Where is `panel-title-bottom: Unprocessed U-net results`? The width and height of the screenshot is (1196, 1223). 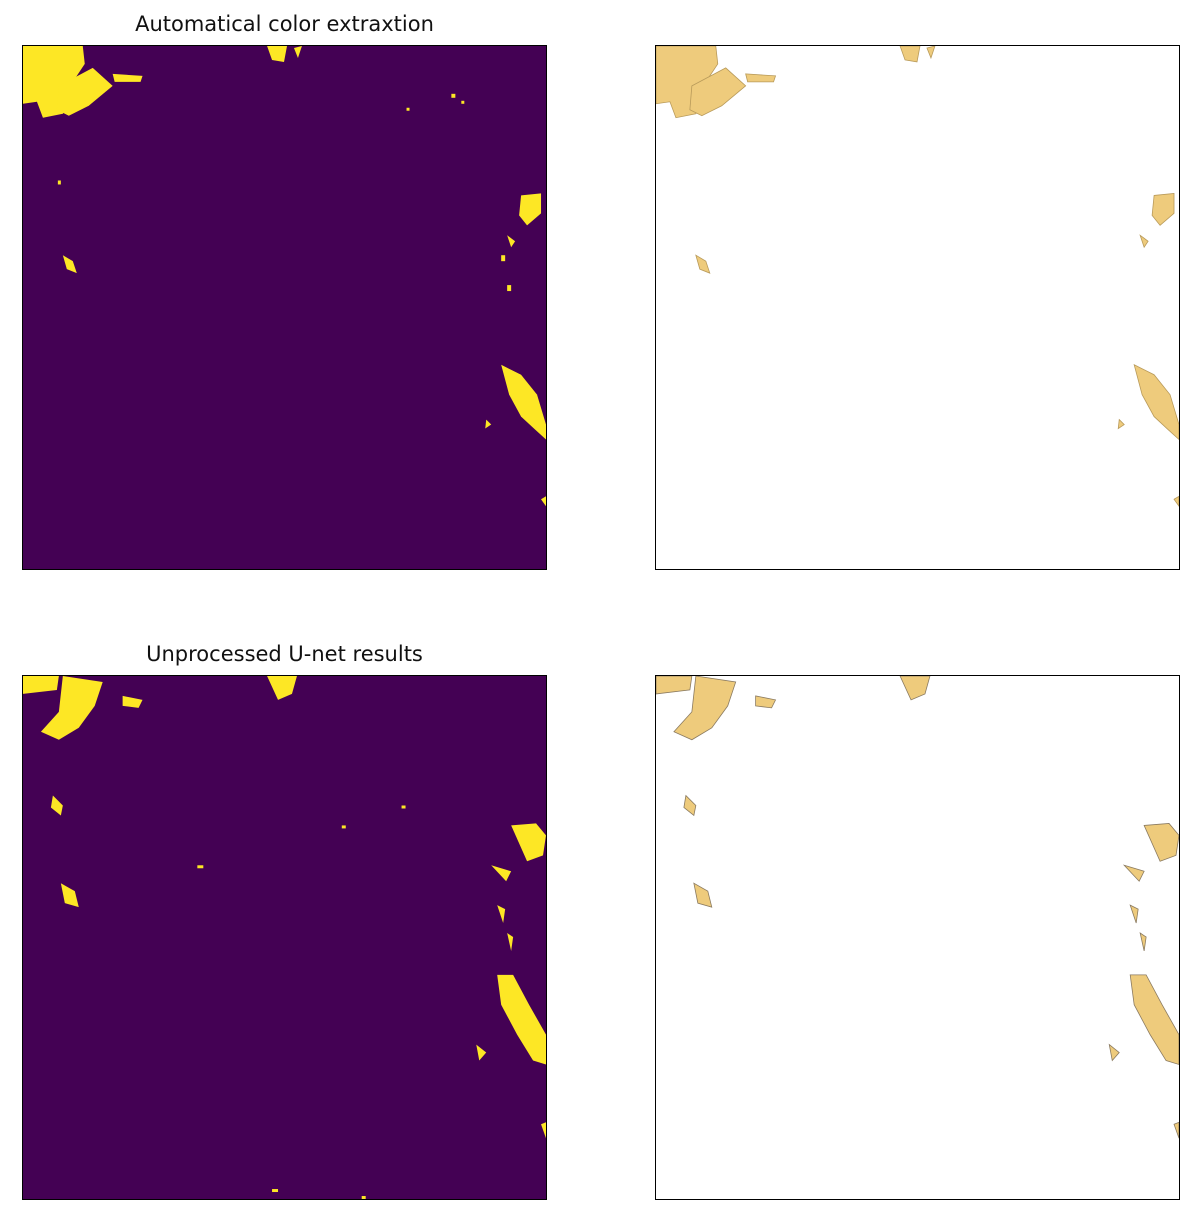
panel-title-bottom: Unprocessed U-net results is located at coordinates (284, 654).